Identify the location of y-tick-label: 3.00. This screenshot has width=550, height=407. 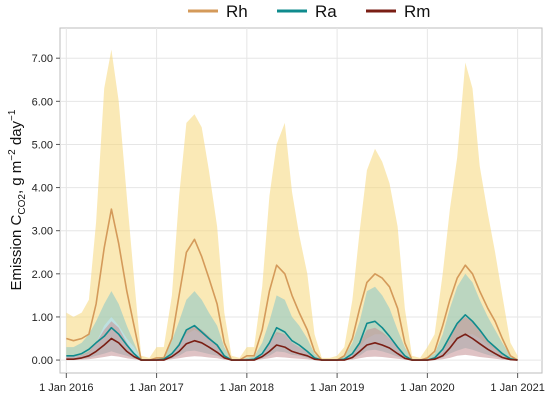
(42, 232).